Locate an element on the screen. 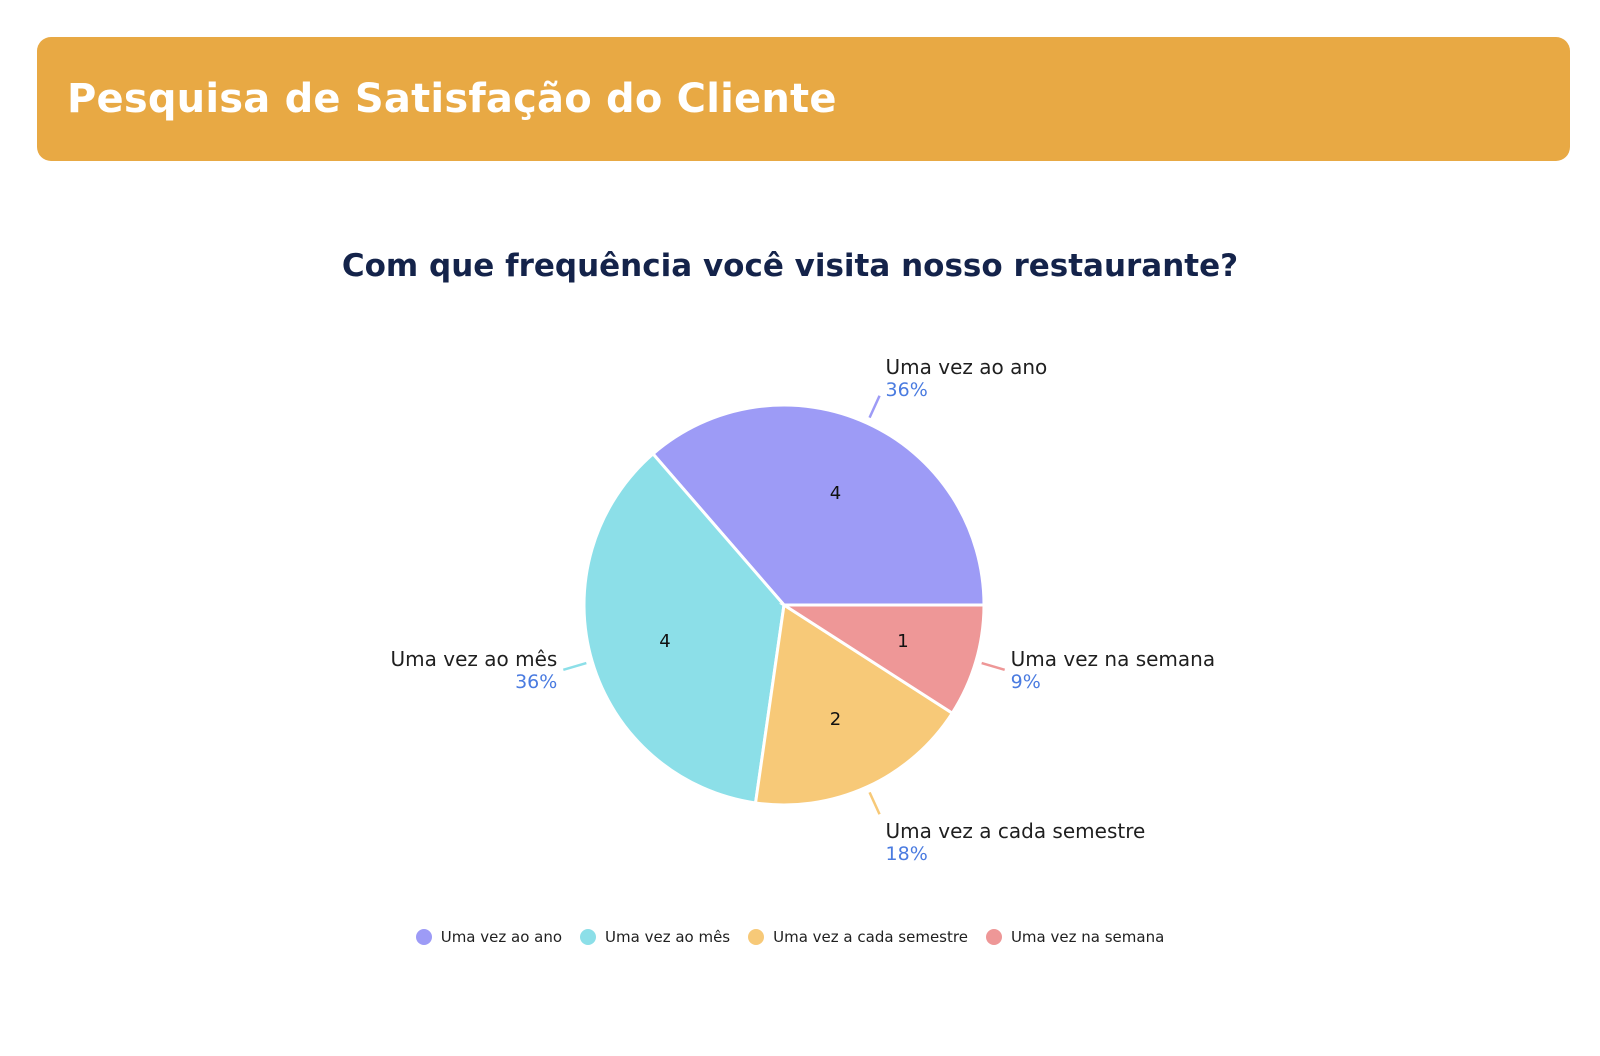  leader-line-mes is located at coordinates (574, 666).